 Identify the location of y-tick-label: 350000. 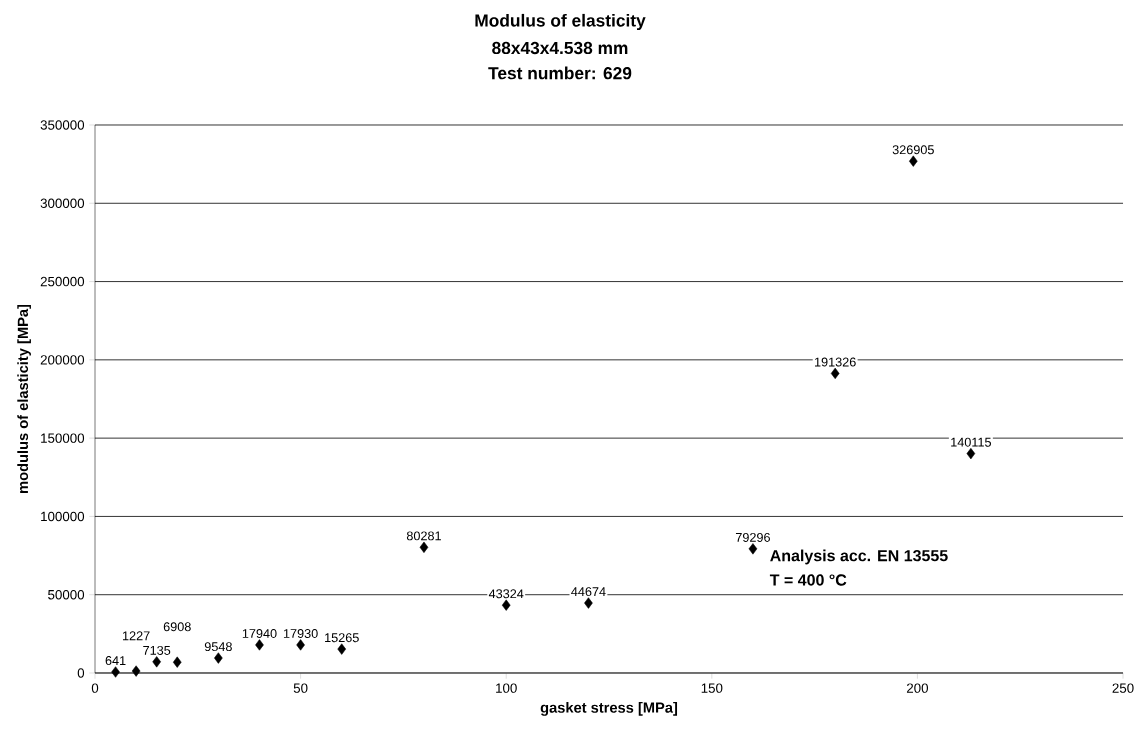
(62, 125).